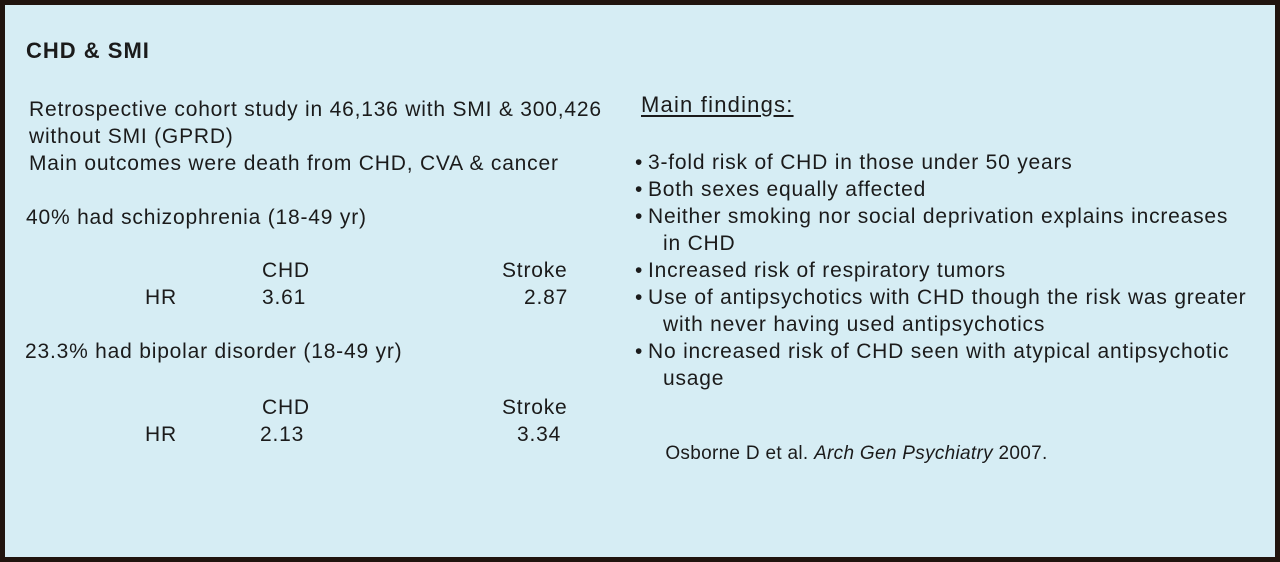 The image size is (1280, 562). Describe the element at coordinates (694, 378) in the screenshot. I see `finding-line-continuation: usage` at that location.